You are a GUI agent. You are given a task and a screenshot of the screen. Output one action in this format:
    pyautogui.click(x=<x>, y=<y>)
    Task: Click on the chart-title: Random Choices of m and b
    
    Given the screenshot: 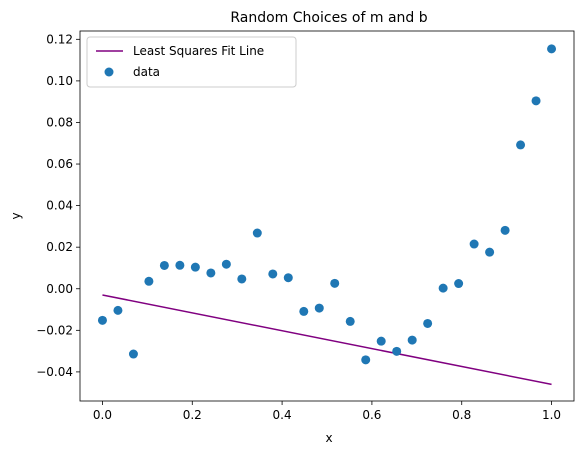 What is the action you would take?
    pyautogui.click(x=328, y=18)
    